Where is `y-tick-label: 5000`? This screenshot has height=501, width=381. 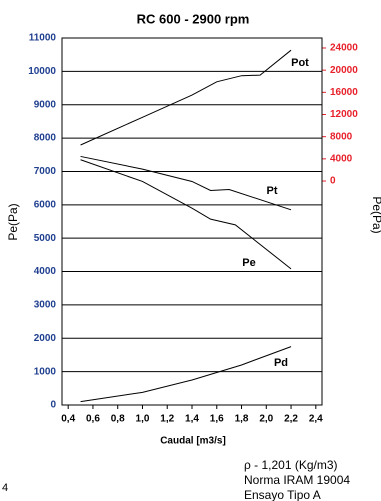 y-tick-label: 5000 is located at coordinates (45, 238).